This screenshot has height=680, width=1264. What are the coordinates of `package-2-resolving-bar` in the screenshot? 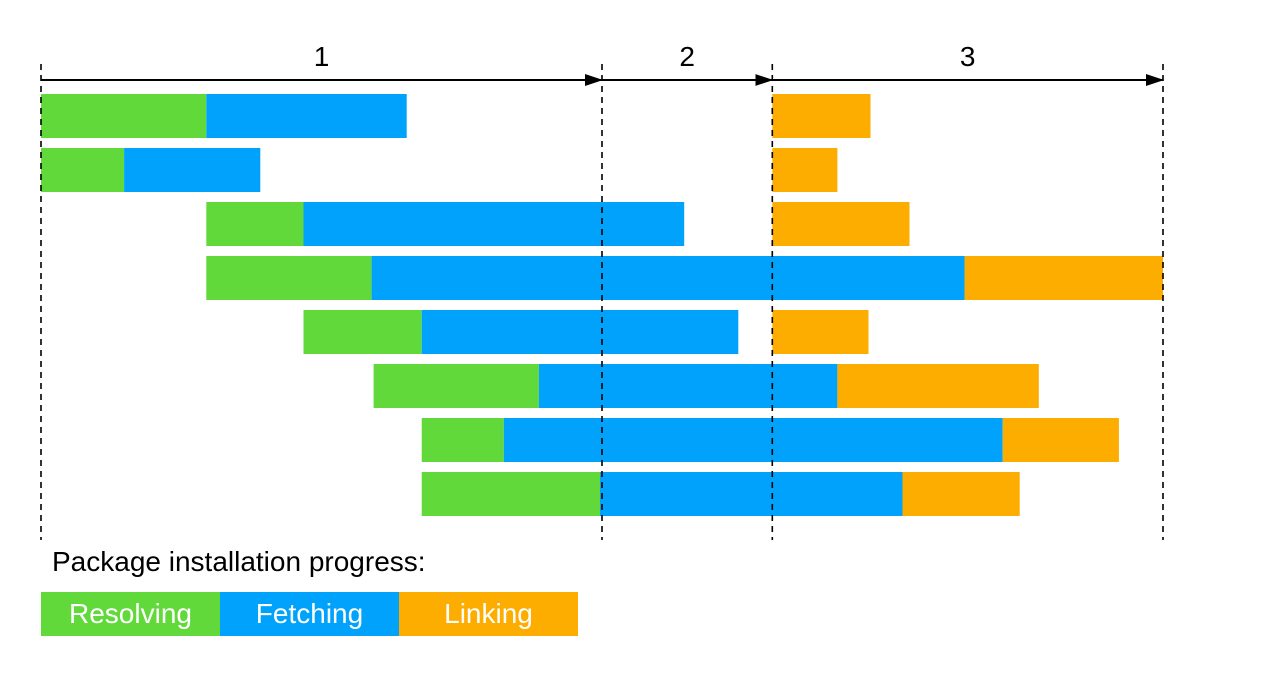 It's located at (83, 170).